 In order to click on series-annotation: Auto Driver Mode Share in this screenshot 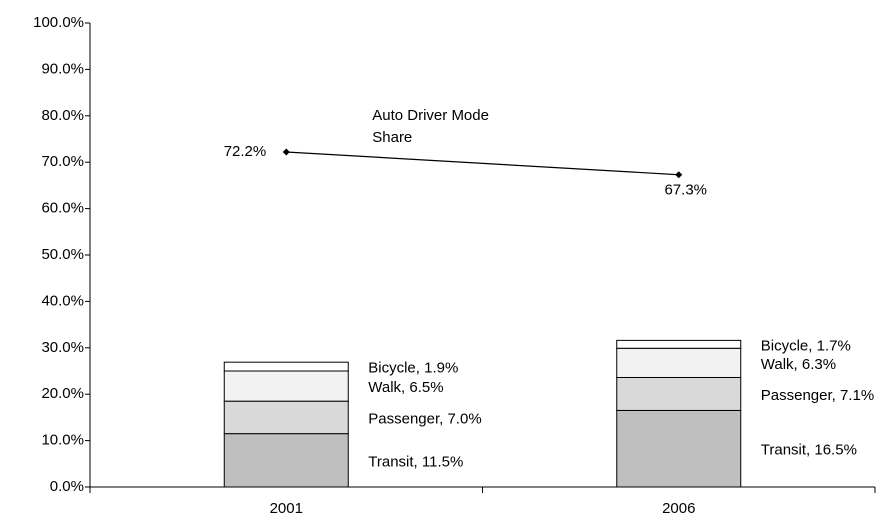, I will do `click(430, 126)`.